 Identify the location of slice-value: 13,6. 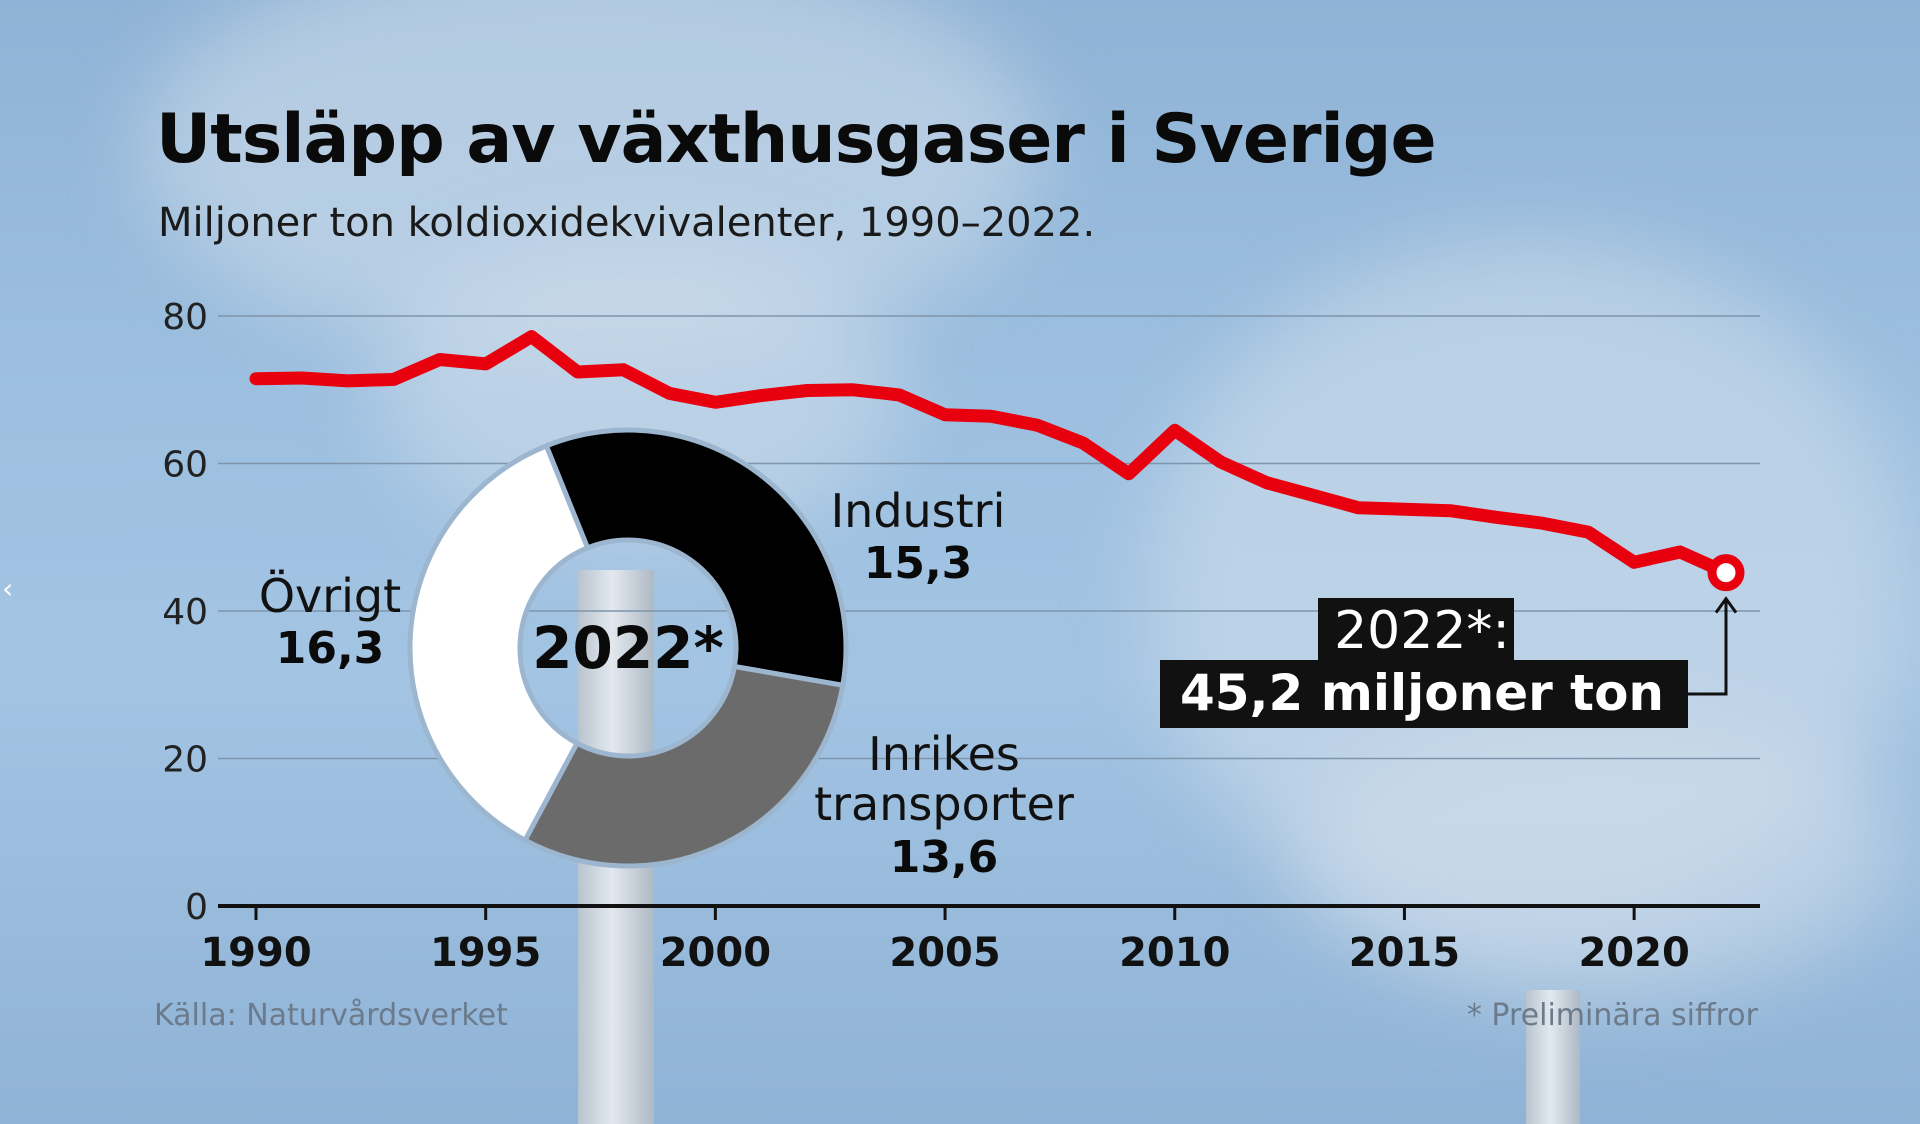
(944, 857).